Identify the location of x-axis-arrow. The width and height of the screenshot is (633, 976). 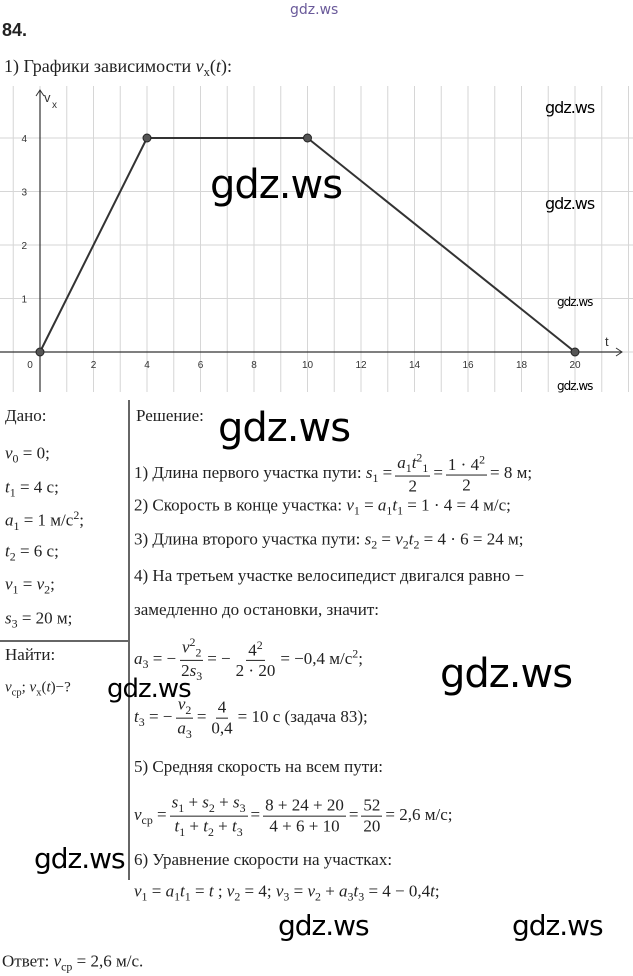
(619, 352).